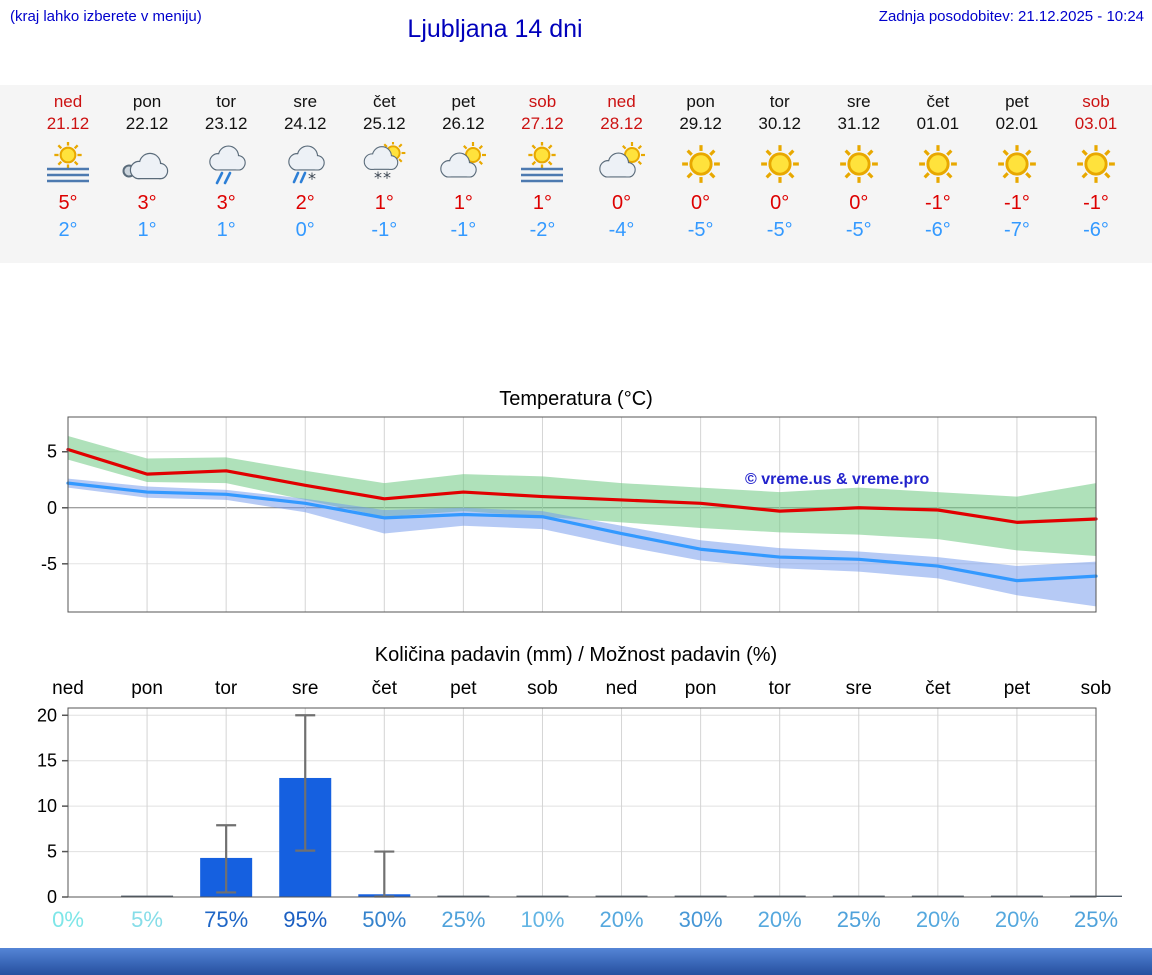 The height and width of the screenshot is (975, 1152). Describe the element at coordinates (938, 123) in the screenshot. I see `day-date: 01.01` at that location.